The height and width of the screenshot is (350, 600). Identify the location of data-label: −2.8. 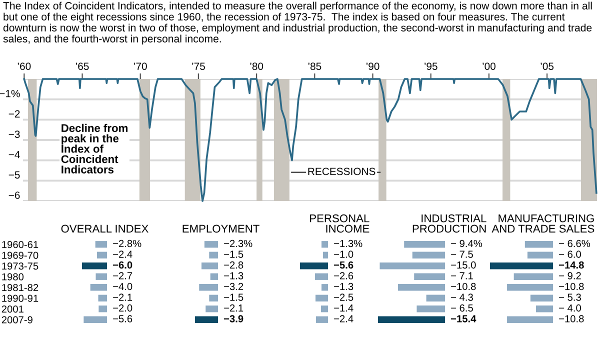
(234, 265).